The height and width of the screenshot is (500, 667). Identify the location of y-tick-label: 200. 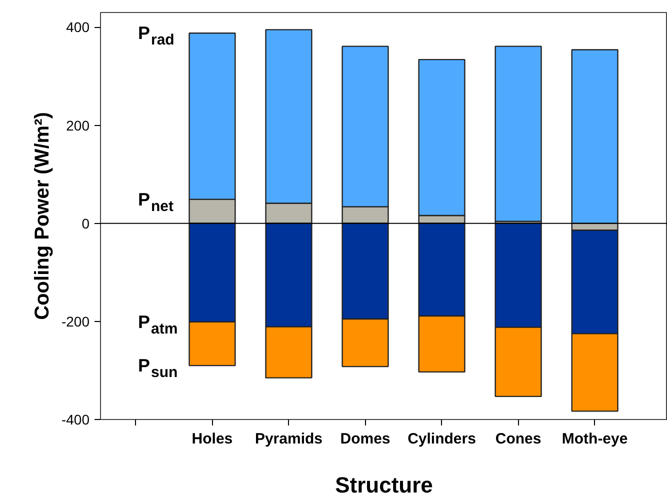
(78, 125).